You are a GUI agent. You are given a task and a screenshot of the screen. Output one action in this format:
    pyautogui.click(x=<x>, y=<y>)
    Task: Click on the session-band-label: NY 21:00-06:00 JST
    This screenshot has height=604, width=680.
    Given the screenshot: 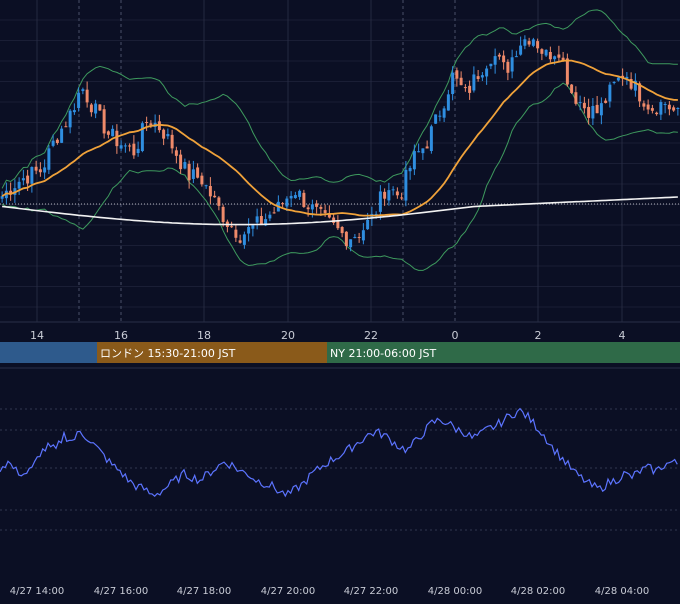 What is the action you would take?
    pyautogui.click(x=383, y=353)
    